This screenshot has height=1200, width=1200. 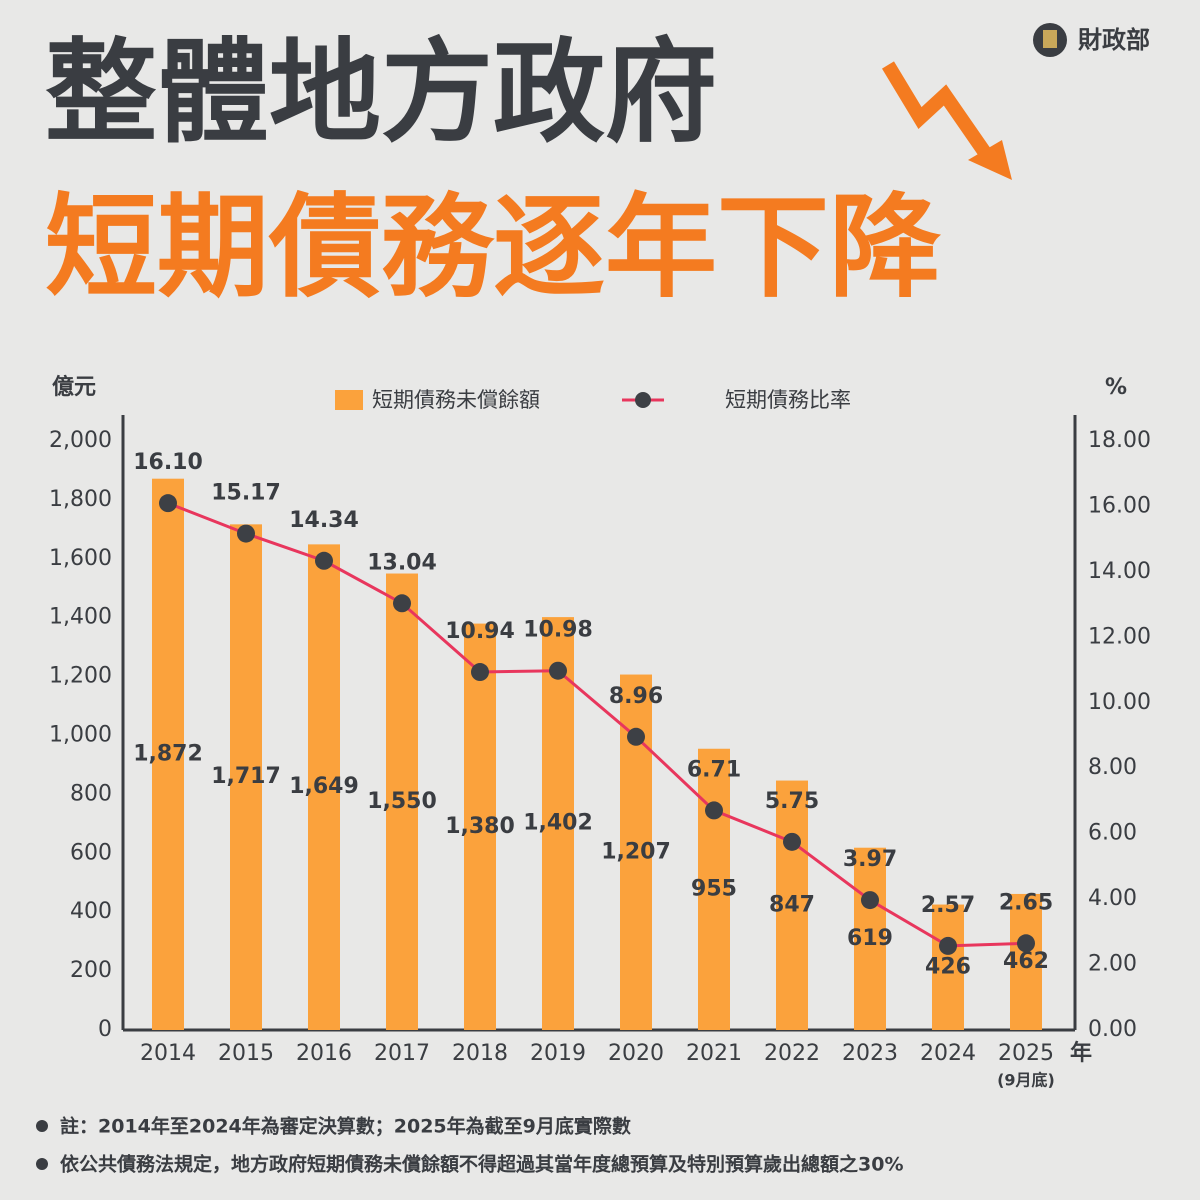 What do you see at coordinates (480, 631) in the screenshot?
I see `ratio-value-label: 10.94` at bounding box center [480, 631].